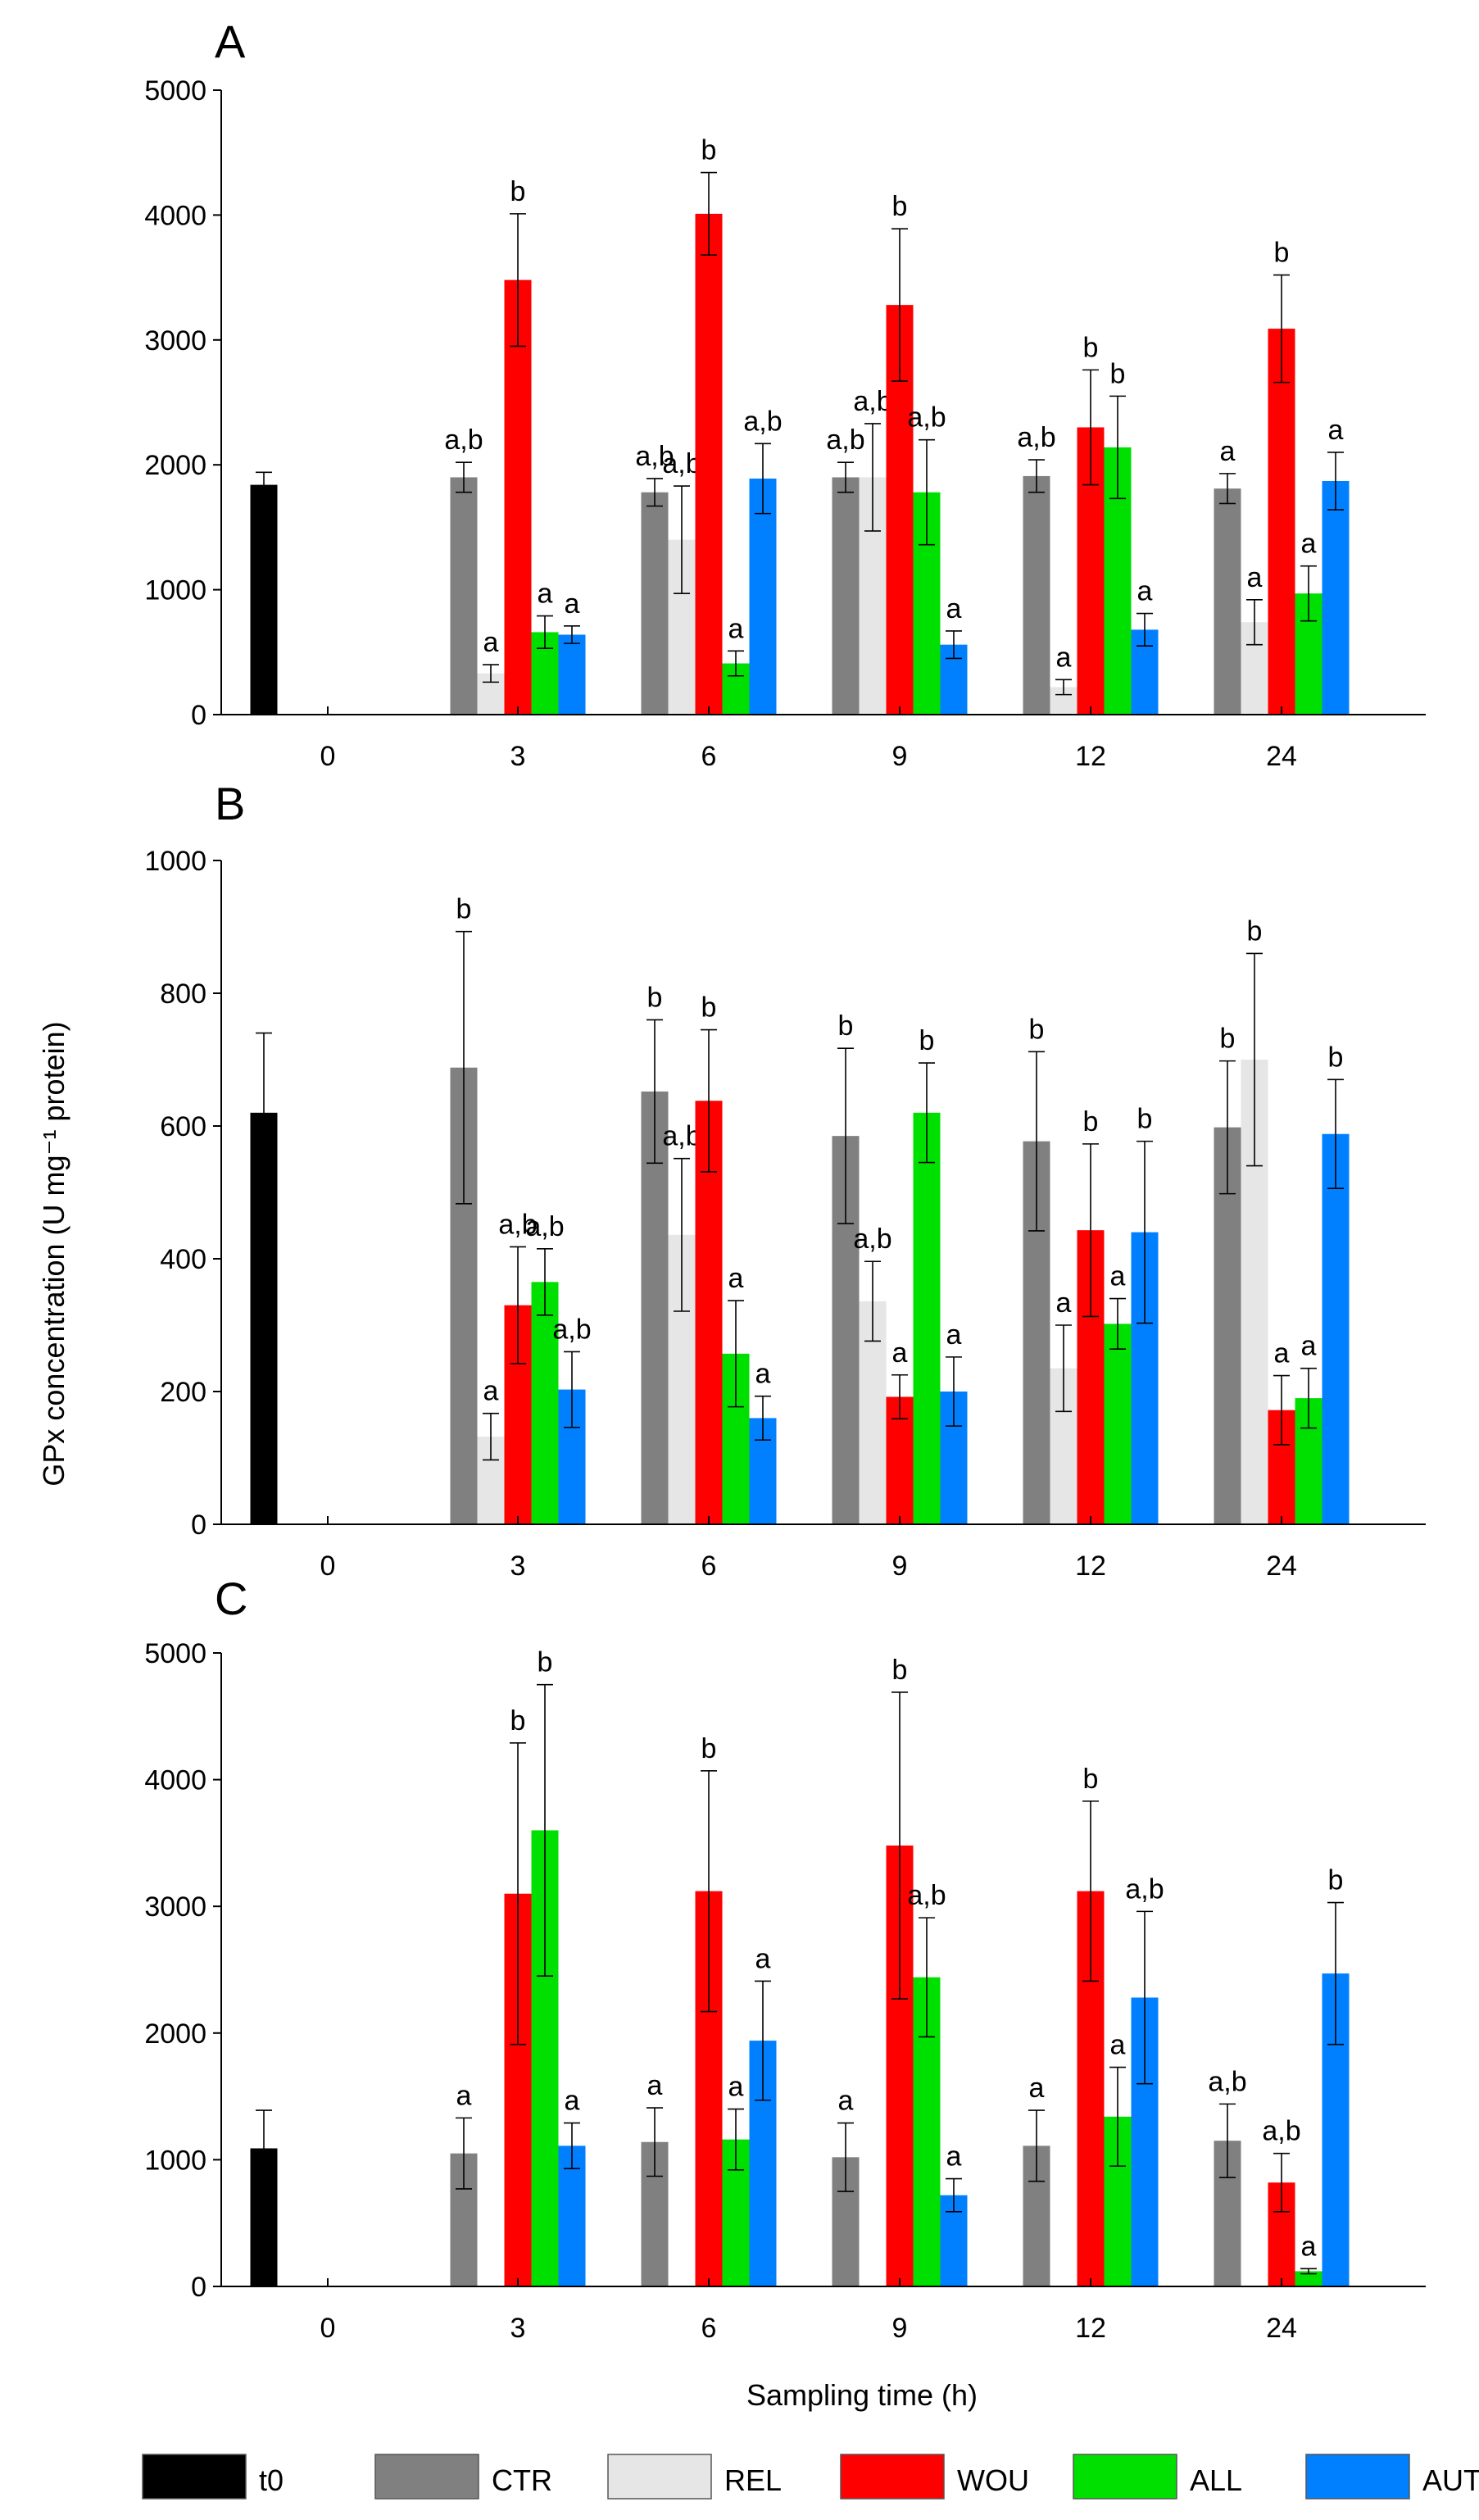 The width and height of the screenshot is (1479, 2520). What do you see at coordinates (1090, 2328) in the screenshot?
I see `x-tick-label: 12` at bounding box center [1090, 2328].